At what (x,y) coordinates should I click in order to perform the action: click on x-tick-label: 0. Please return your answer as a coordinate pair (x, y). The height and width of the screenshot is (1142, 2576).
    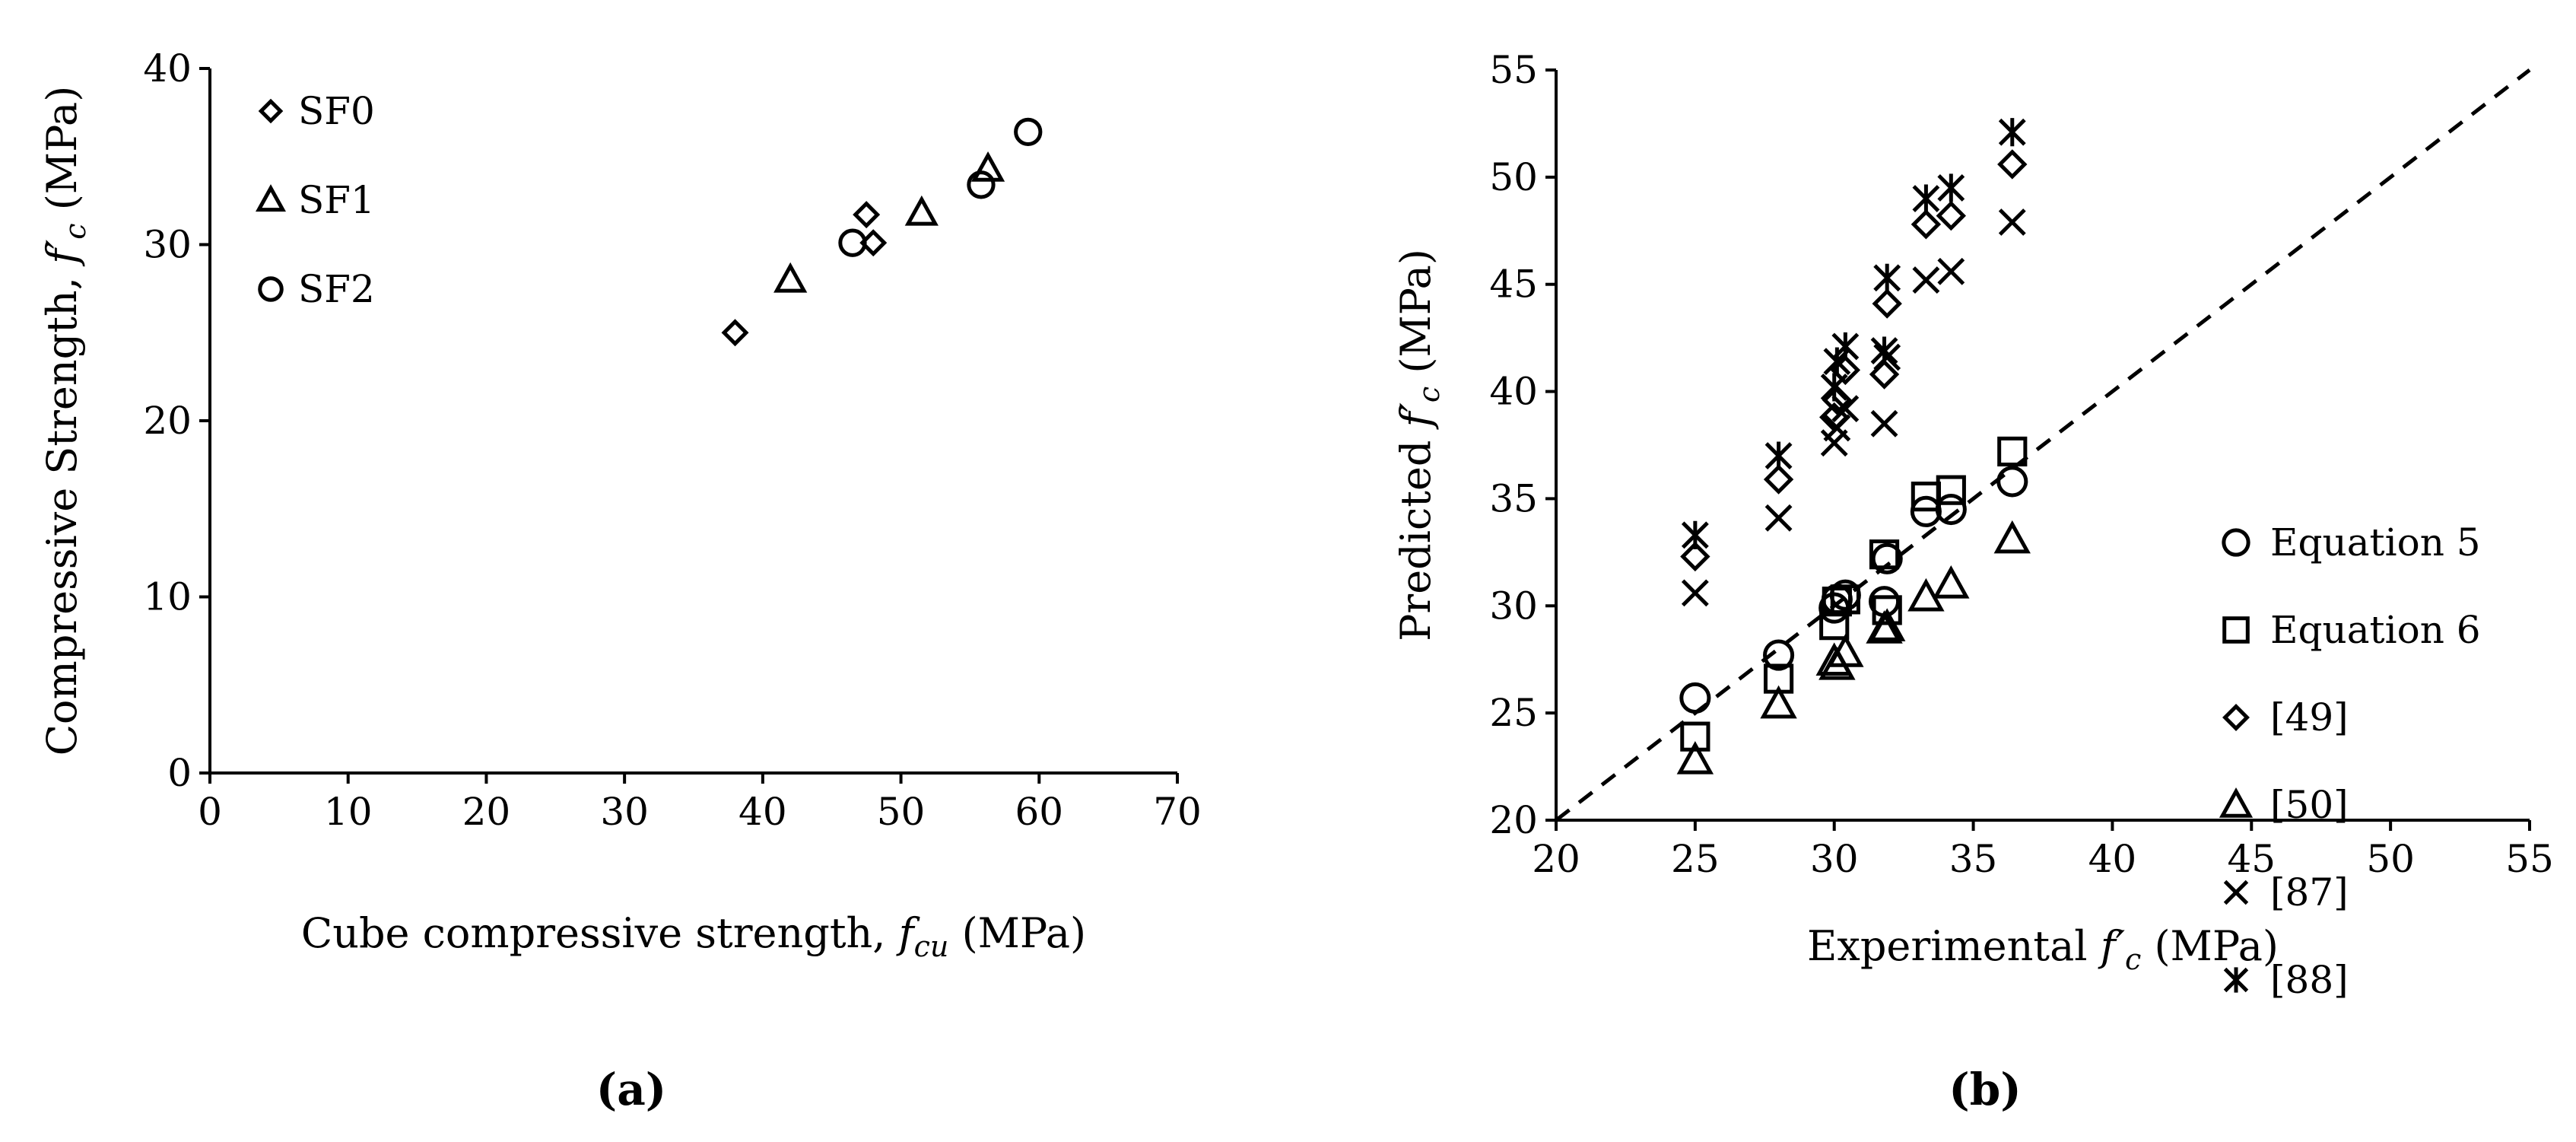
    Looking at the image, I should click on (210, 812).